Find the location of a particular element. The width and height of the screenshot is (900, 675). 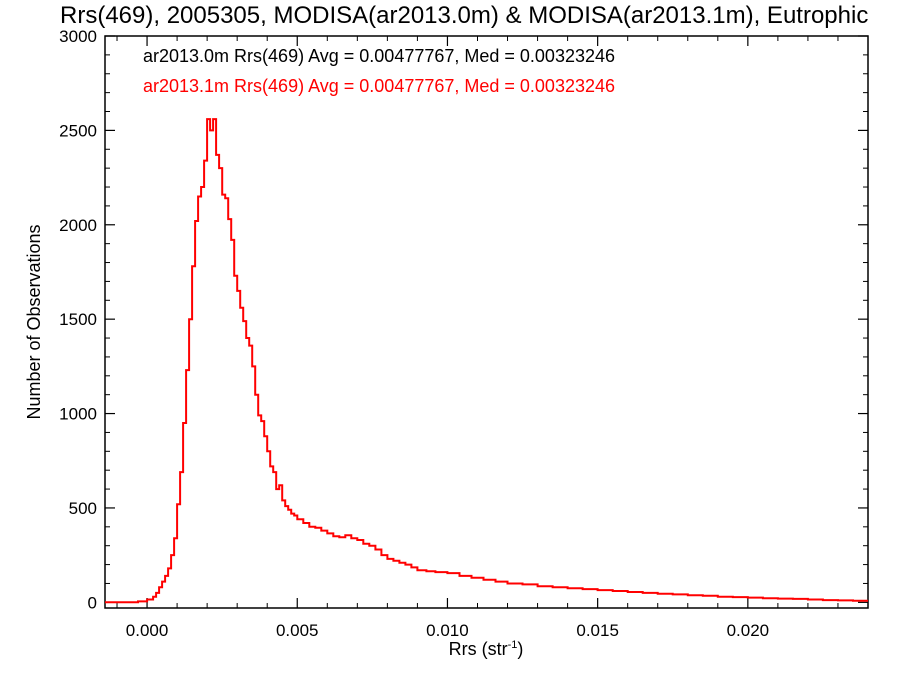

y-tick-label: 1000 is located at coordinates (78, 414).